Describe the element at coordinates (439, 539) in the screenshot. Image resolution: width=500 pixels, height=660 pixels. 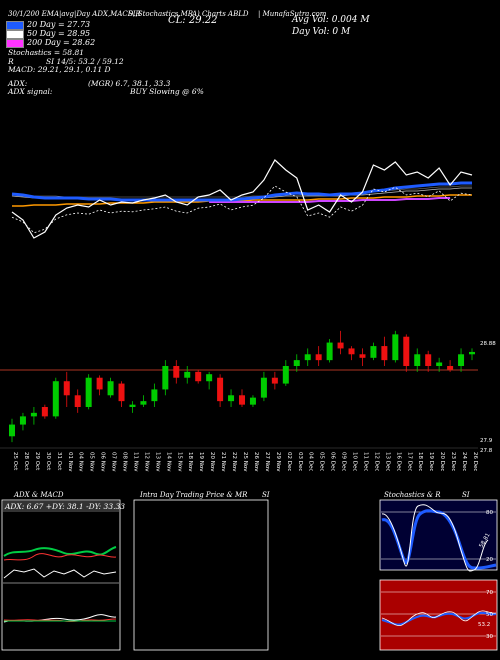
I see `stoch-blue-line` at that location.